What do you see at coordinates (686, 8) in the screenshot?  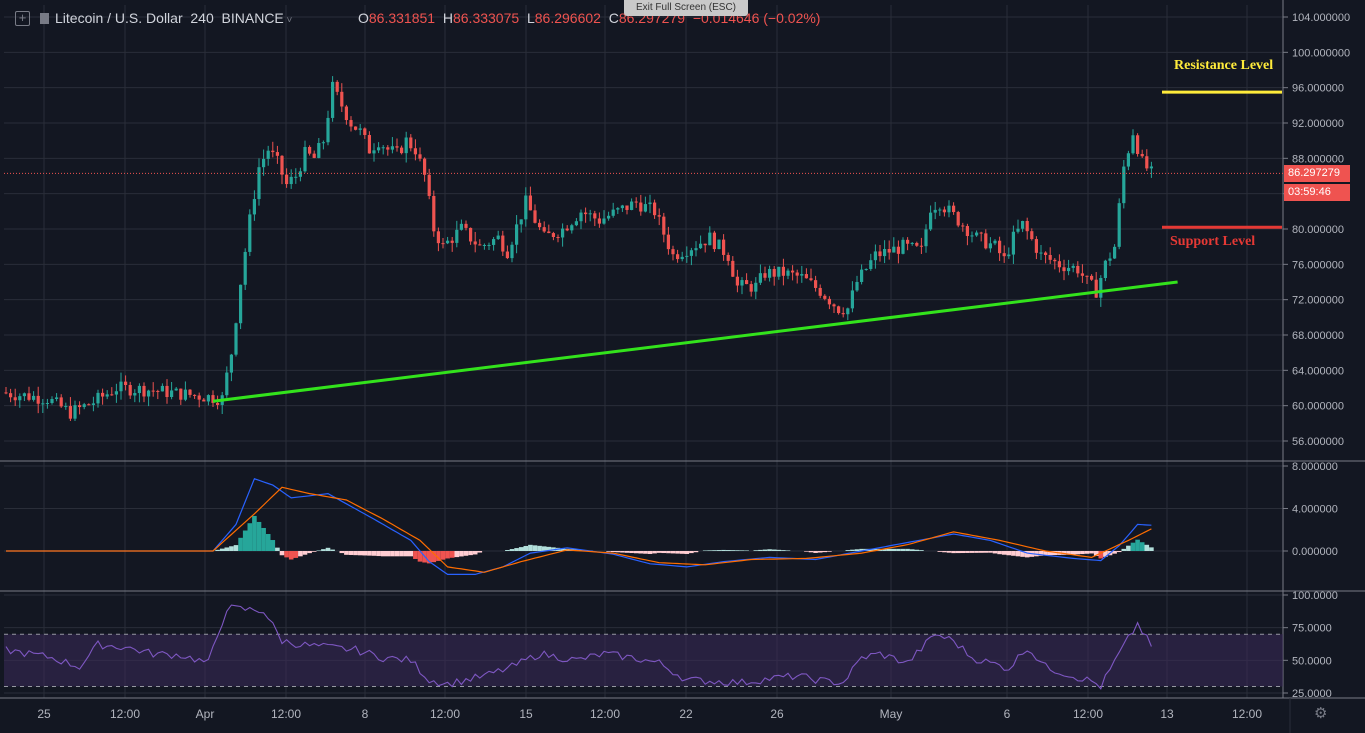 I see `exit-fullscreen-hint: Exit Full Screen (ESC)` at bounding box center [686, 8].